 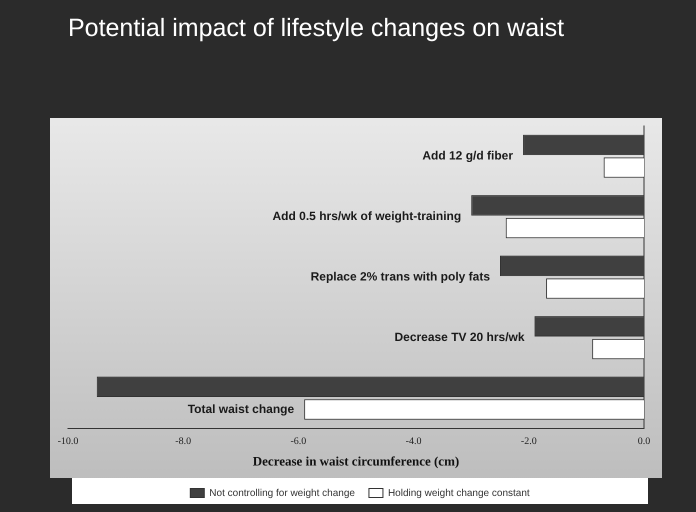 I want to click on y-tick-label: Total waist change, so click(x=241, y=409).